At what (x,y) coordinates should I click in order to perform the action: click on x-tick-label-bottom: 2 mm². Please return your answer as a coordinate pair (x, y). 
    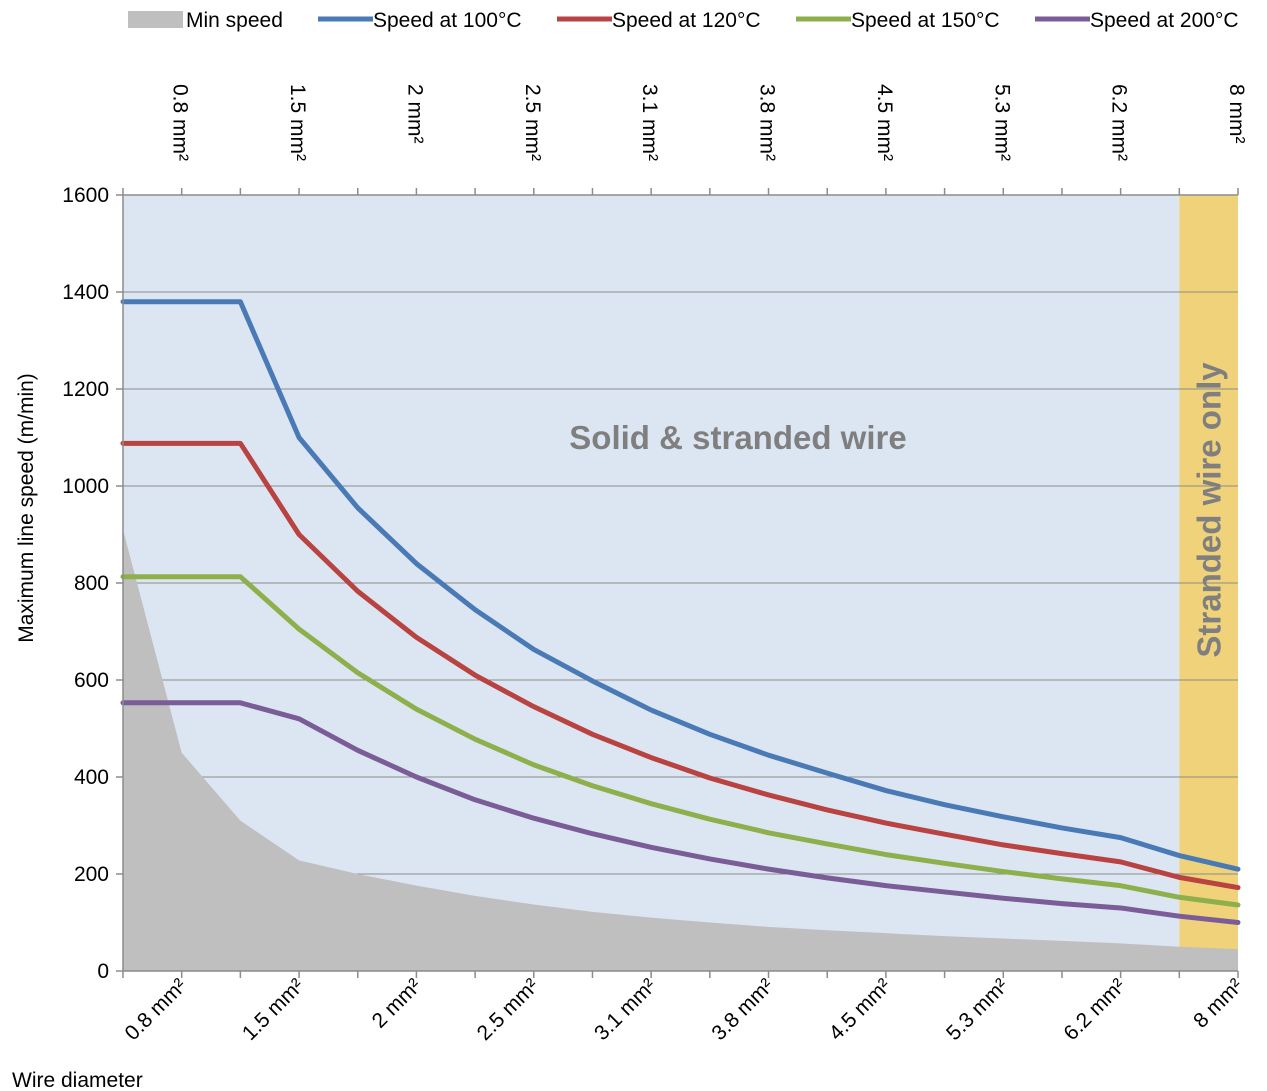
    Looking at the image, I should click on (397, 1003).